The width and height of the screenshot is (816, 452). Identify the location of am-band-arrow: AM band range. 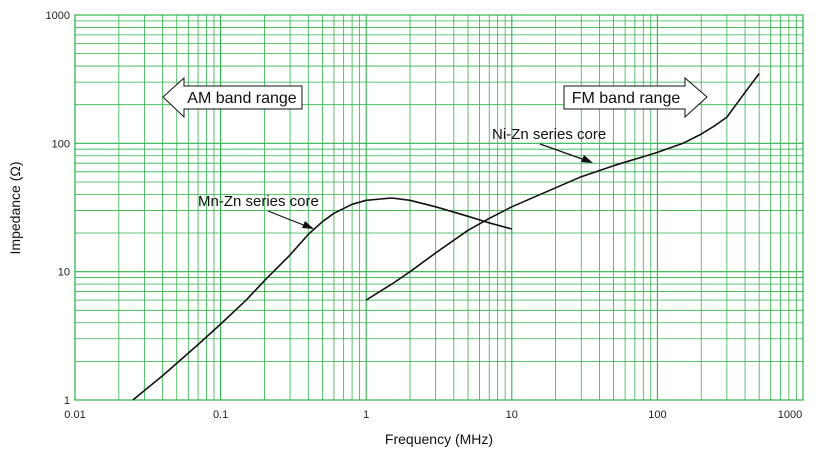
(232, 97).